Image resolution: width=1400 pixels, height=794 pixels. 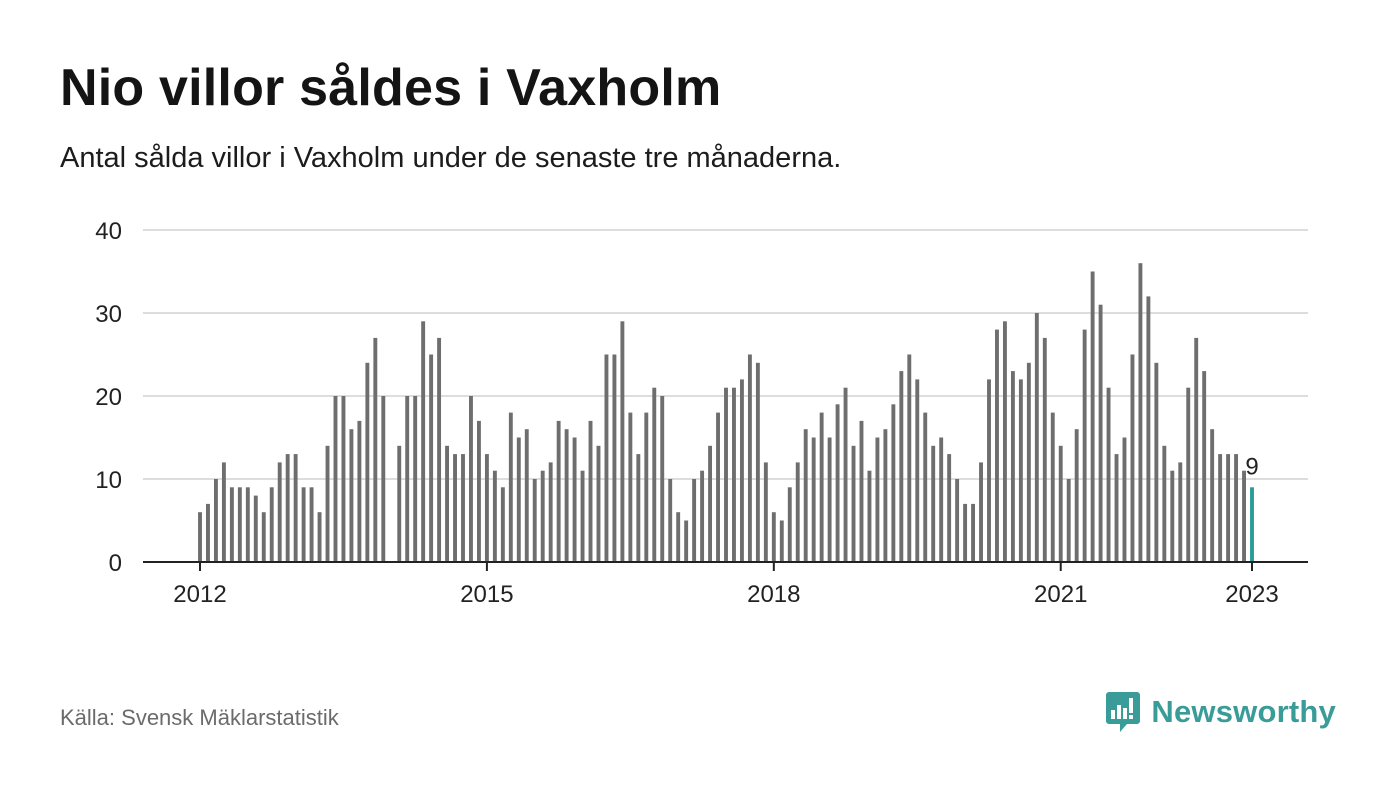 I want to click on source-note: Källa: Svensk Mäklarstatistik, so click(x=199, y=717).